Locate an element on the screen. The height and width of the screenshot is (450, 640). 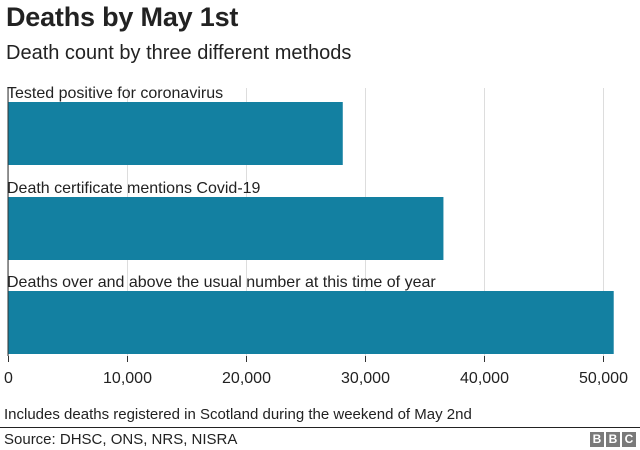
chart-subtitle: Death count by three different methods is located at coordinates (179, 53).